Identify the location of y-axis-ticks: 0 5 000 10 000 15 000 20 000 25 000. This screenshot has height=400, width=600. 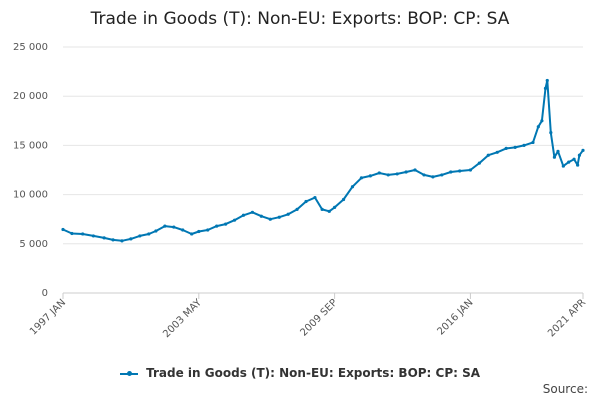
(30, 170).